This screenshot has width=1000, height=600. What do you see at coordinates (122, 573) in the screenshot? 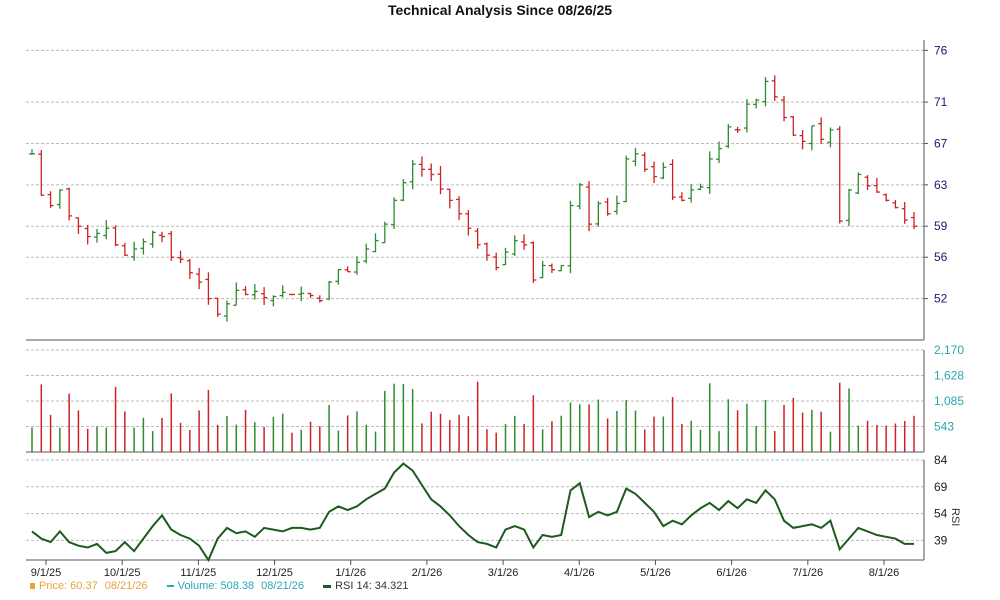
I see `x-tick-label: 10/1/25` at bounding box center [122, 573].